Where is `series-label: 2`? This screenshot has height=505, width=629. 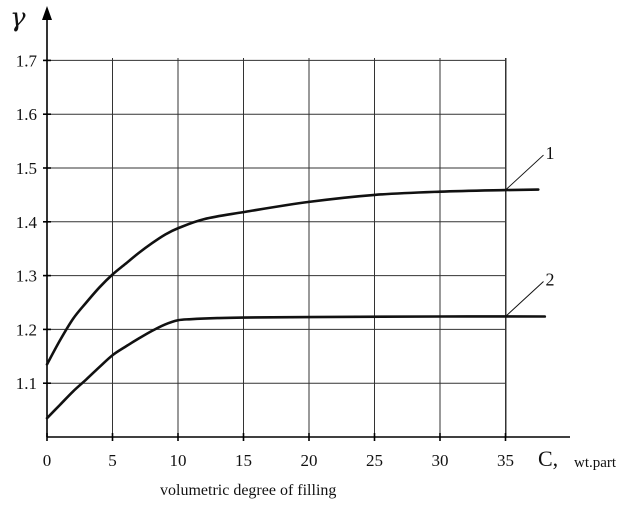
series-label: 2 is located at coordinates (550, 279).